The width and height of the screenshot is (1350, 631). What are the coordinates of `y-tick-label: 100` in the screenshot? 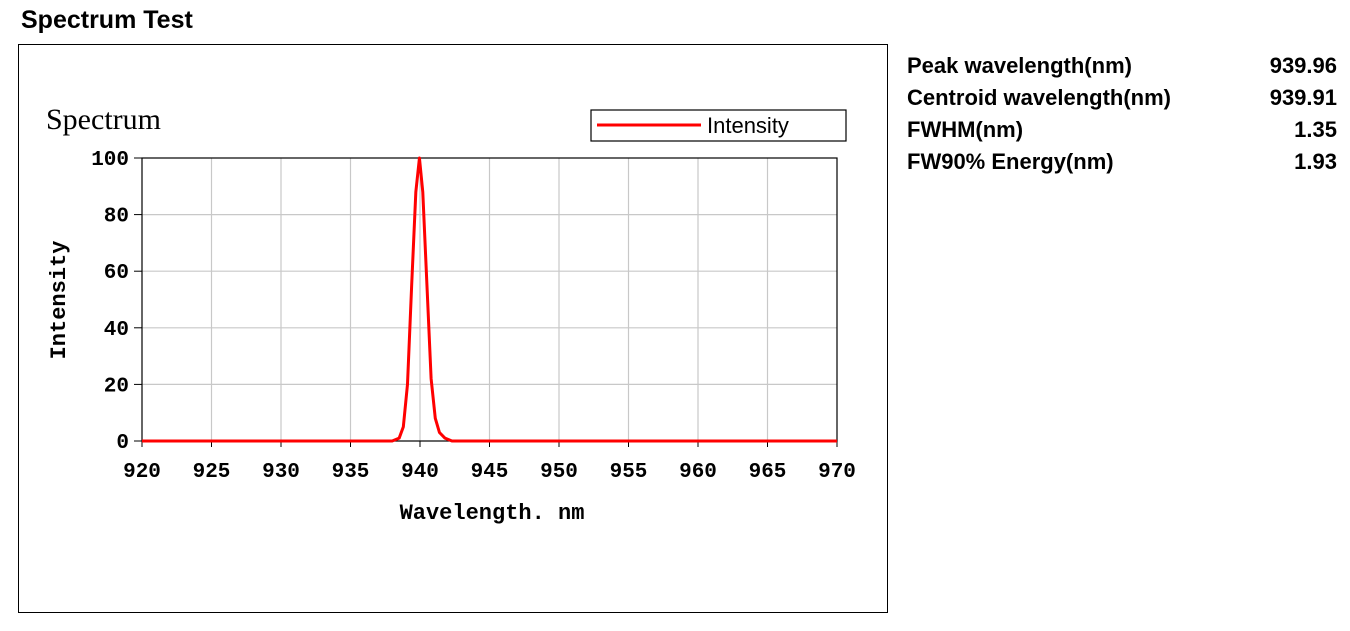 It's located at (110, 160).